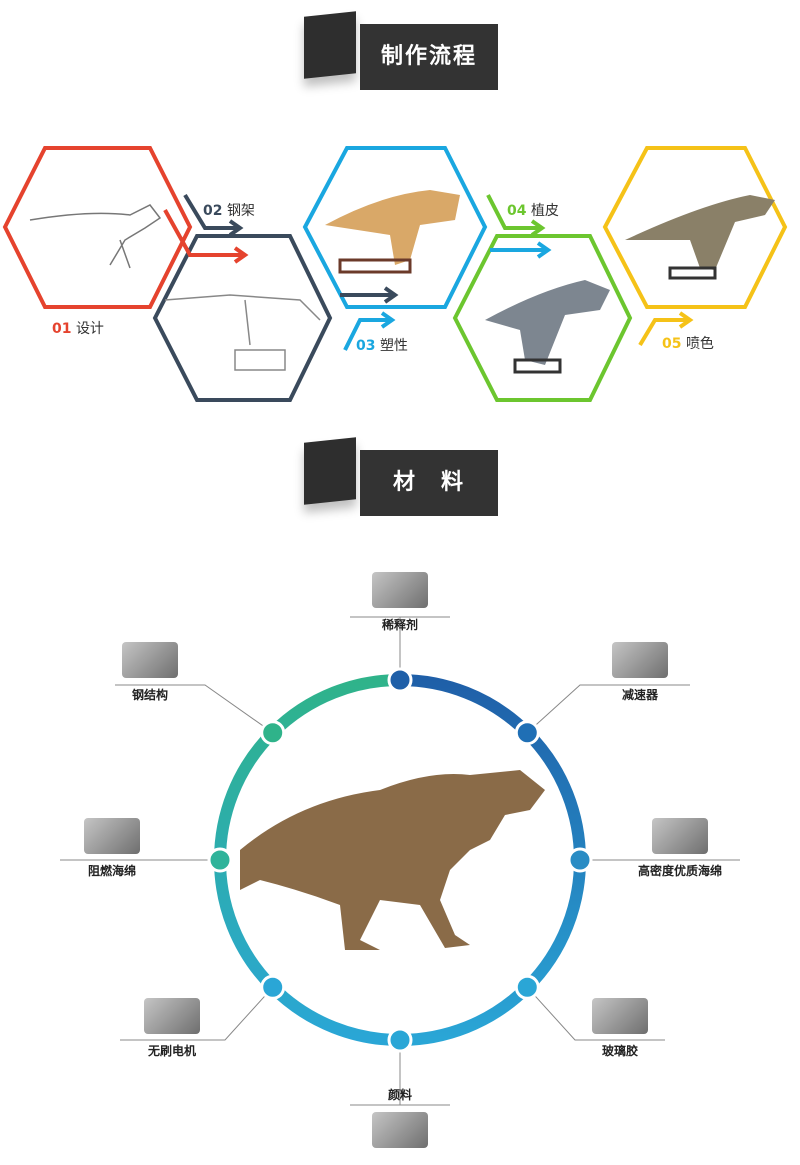 This screenshot has height=1165, width=800. Describe the element at coordinates (229, 211) in the screenshot. I see `step-02-label: 02 钢架` at that location.